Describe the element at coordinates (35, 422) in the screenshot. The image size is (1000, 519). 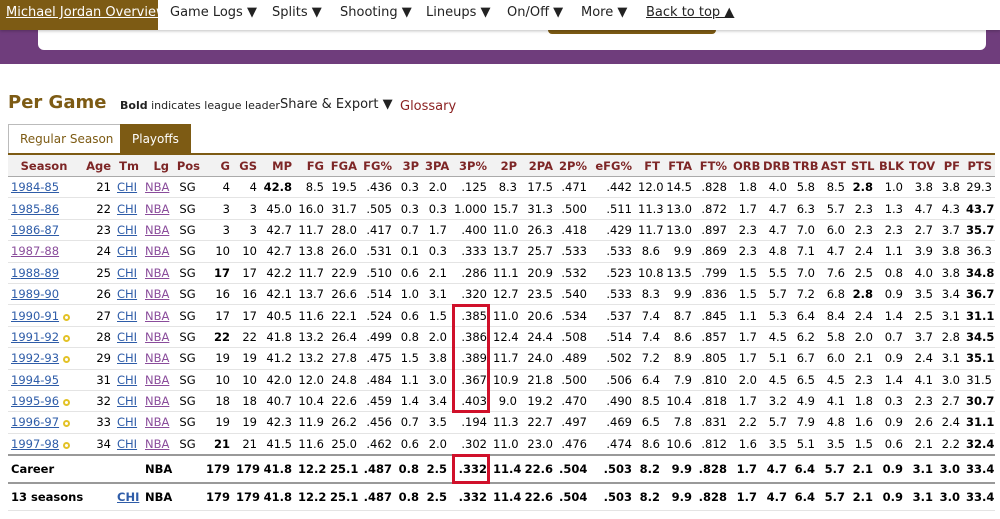
I see `cell-link: 1996-97` at that location.